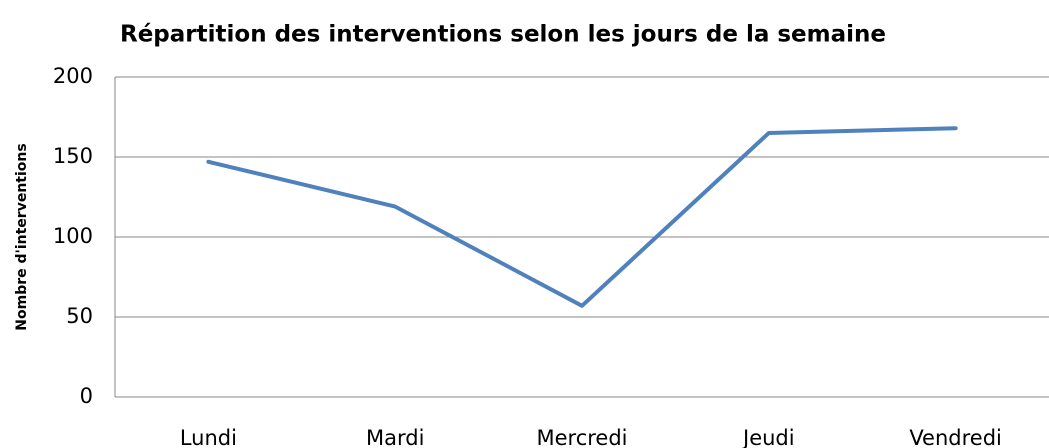  Describe the element at coordinates (581, 437) in the screenshot. I see `x-tick-label: Mercredi` at that location.